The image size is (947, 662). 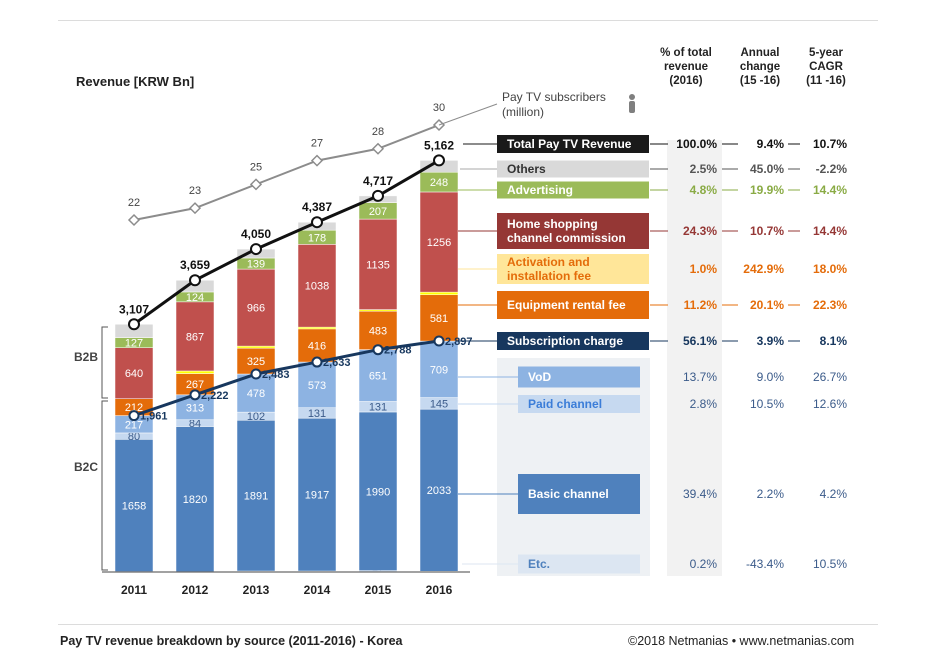 I want to click on legend-label-10: Etc., so click(x=539, y=564).